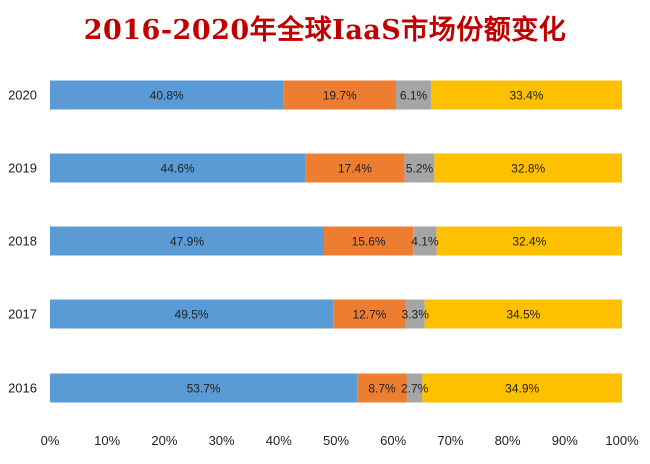 This screenshot has width=650, height=464. I want to click on data-label: 15.6%, so click(369, 242).